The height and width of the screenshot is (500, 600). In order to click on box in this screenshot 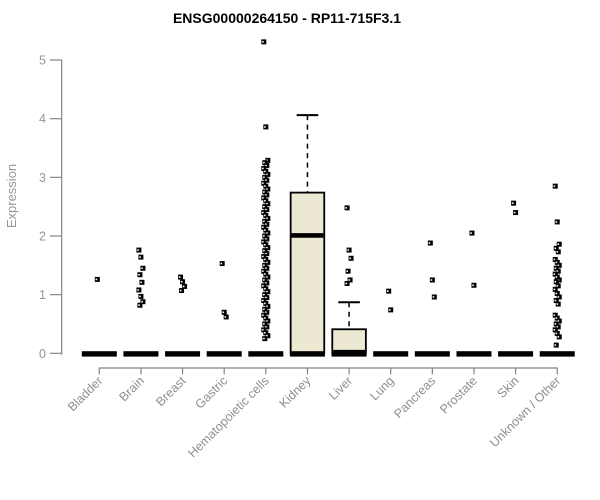, I will do `click(349, 341)`.